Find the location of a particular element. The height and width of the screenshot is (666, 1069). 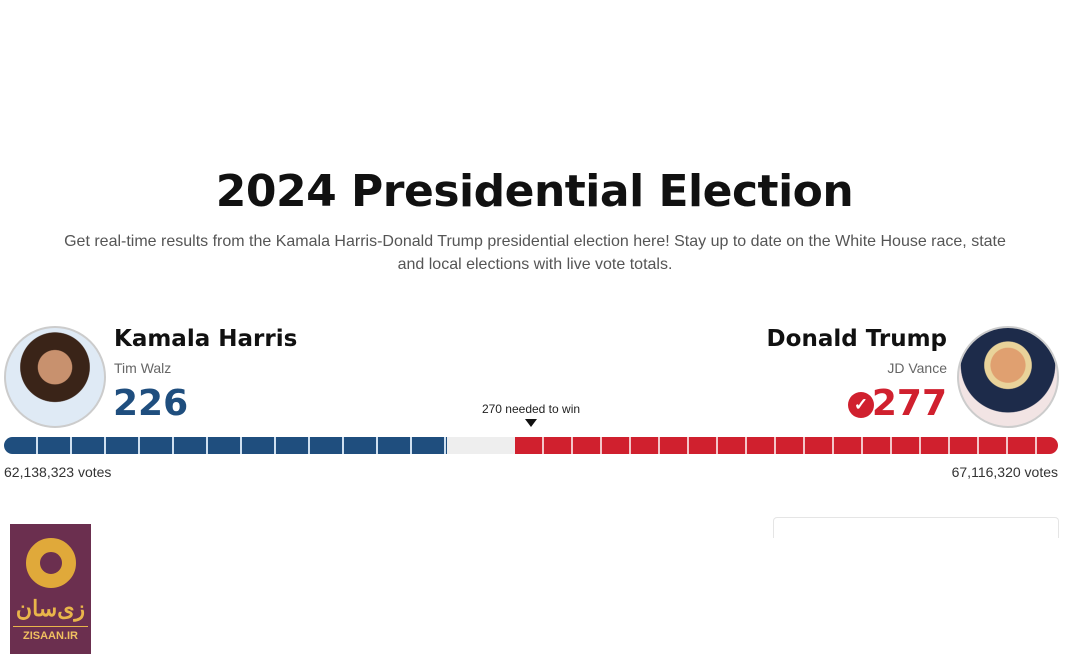

check-circle-icon: ✓ is located at coordinates (861, 405).